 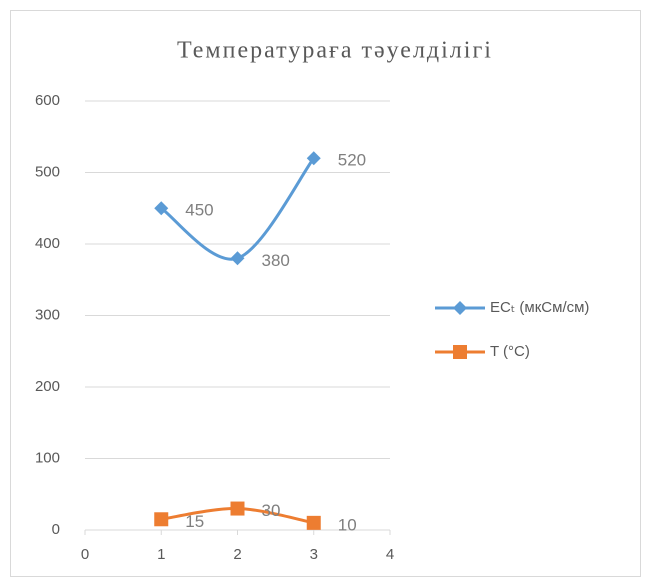 What do you see at coordinates (85, 554) in the screenshot?
I see `x-tick-label: 0` at bounding box center [85, 554].